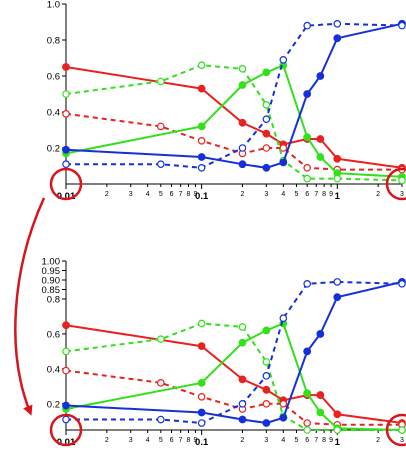 This screenshot has height=453, width=406. What do you see at coordinates (296, 194) in the screenshot?
I see `x-tick-label-minor: 5` at bounding box center [296, 194].